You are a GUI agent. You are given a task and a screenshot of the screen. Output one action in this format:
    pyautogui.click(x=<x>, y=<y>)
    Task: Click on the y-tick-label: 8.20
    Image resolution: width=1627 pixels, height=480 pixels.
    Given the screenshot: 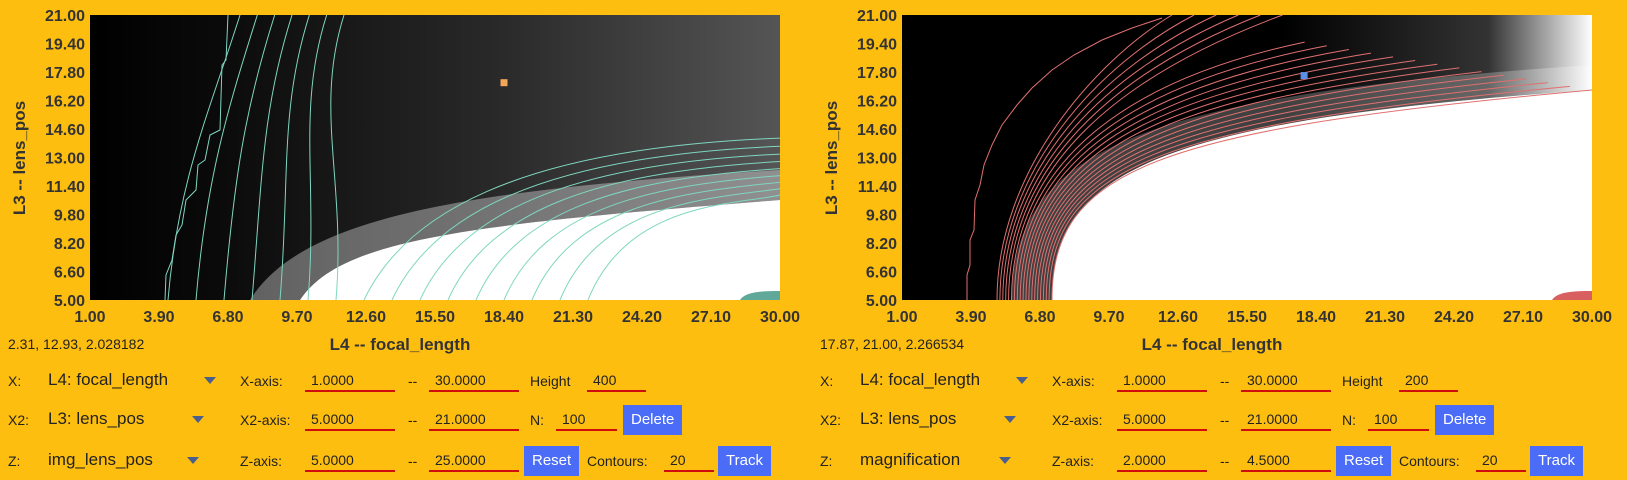 What is the action you would take?
    pyautogui.click(x=881, y=244)
    